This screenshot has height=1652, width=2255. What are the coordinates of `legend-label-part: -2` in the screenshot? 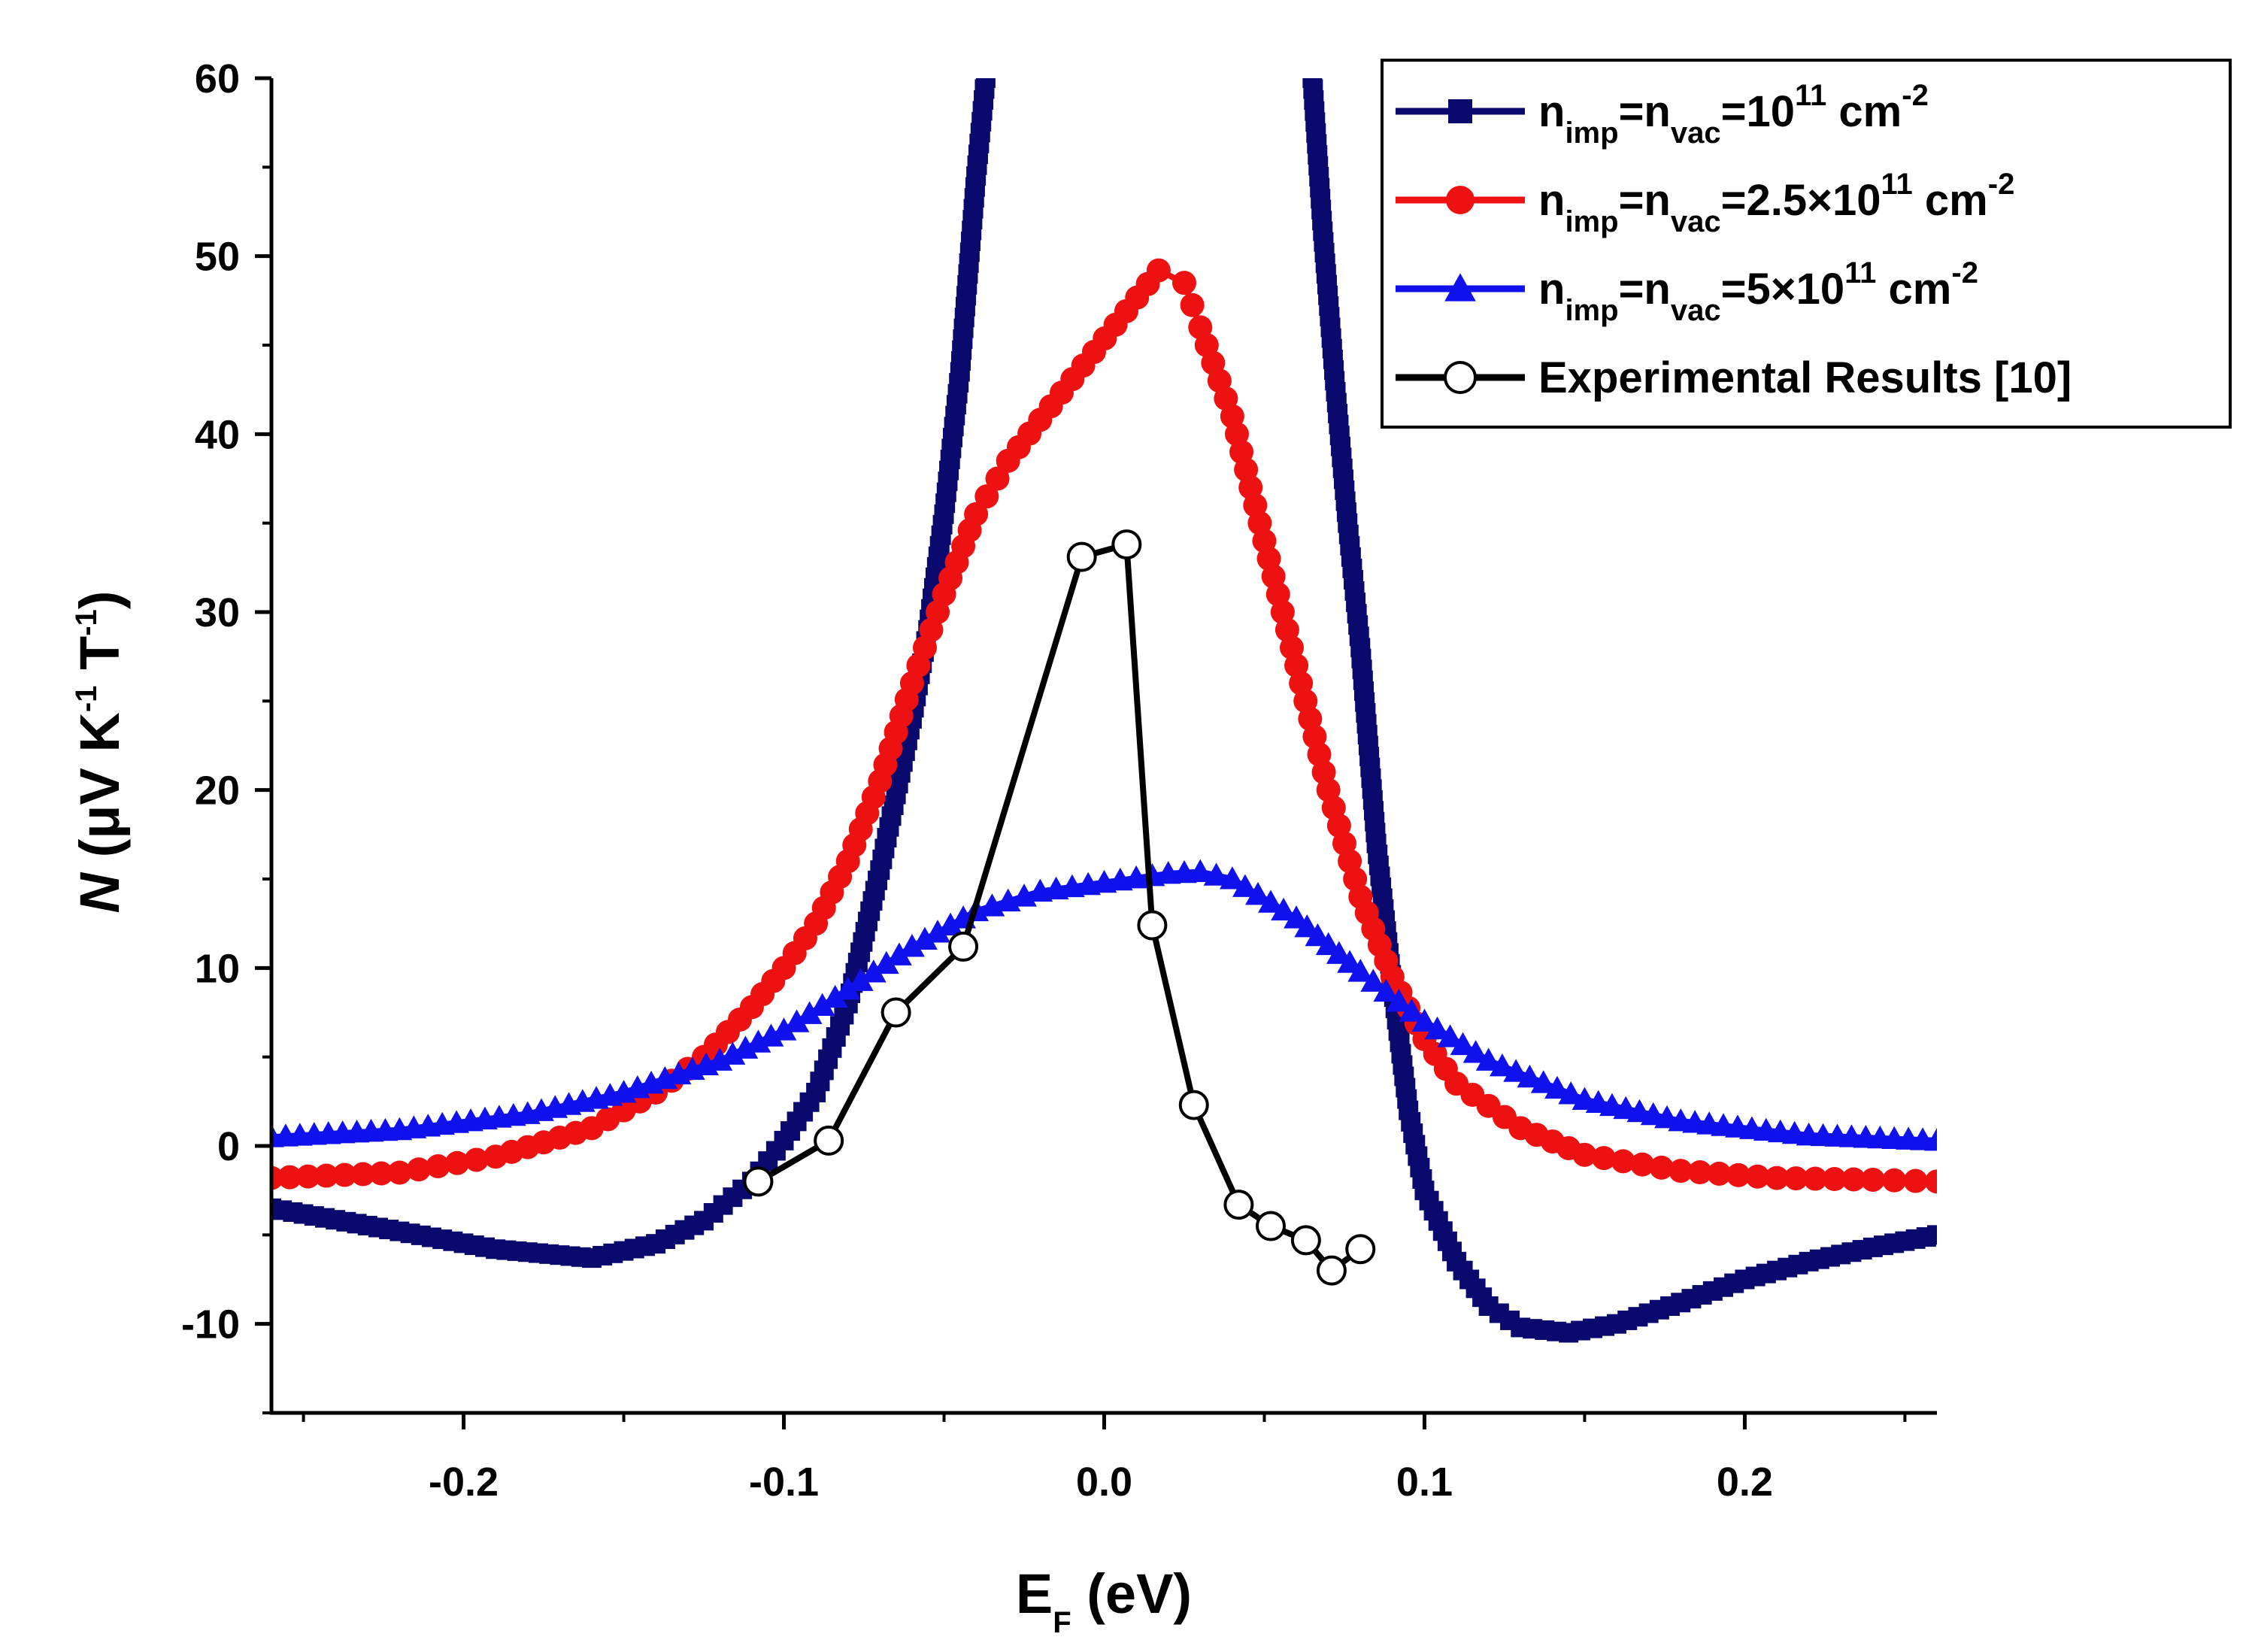 It's located at (1915, 95).